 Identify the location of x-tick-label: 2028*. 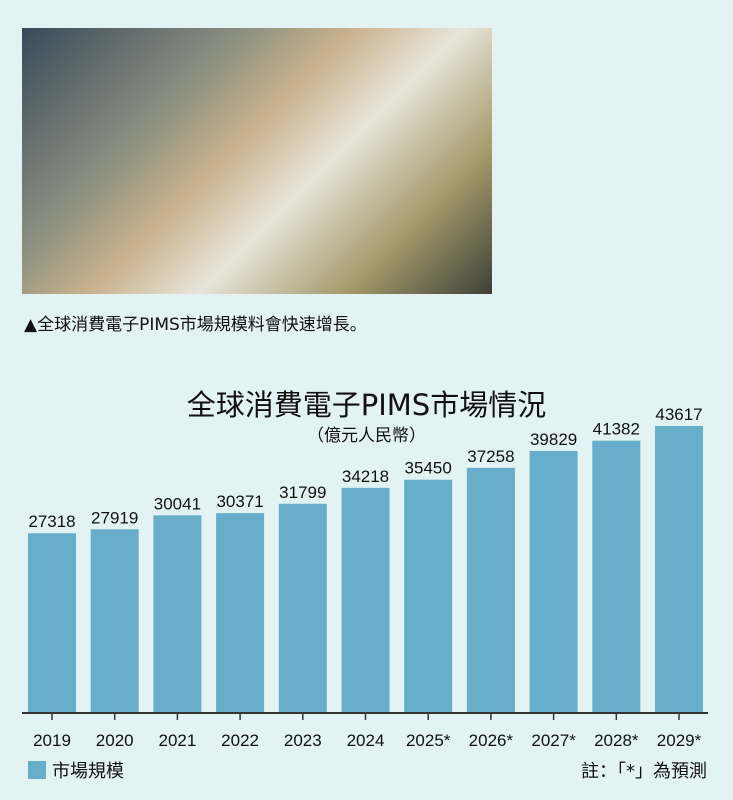
(616, 740).